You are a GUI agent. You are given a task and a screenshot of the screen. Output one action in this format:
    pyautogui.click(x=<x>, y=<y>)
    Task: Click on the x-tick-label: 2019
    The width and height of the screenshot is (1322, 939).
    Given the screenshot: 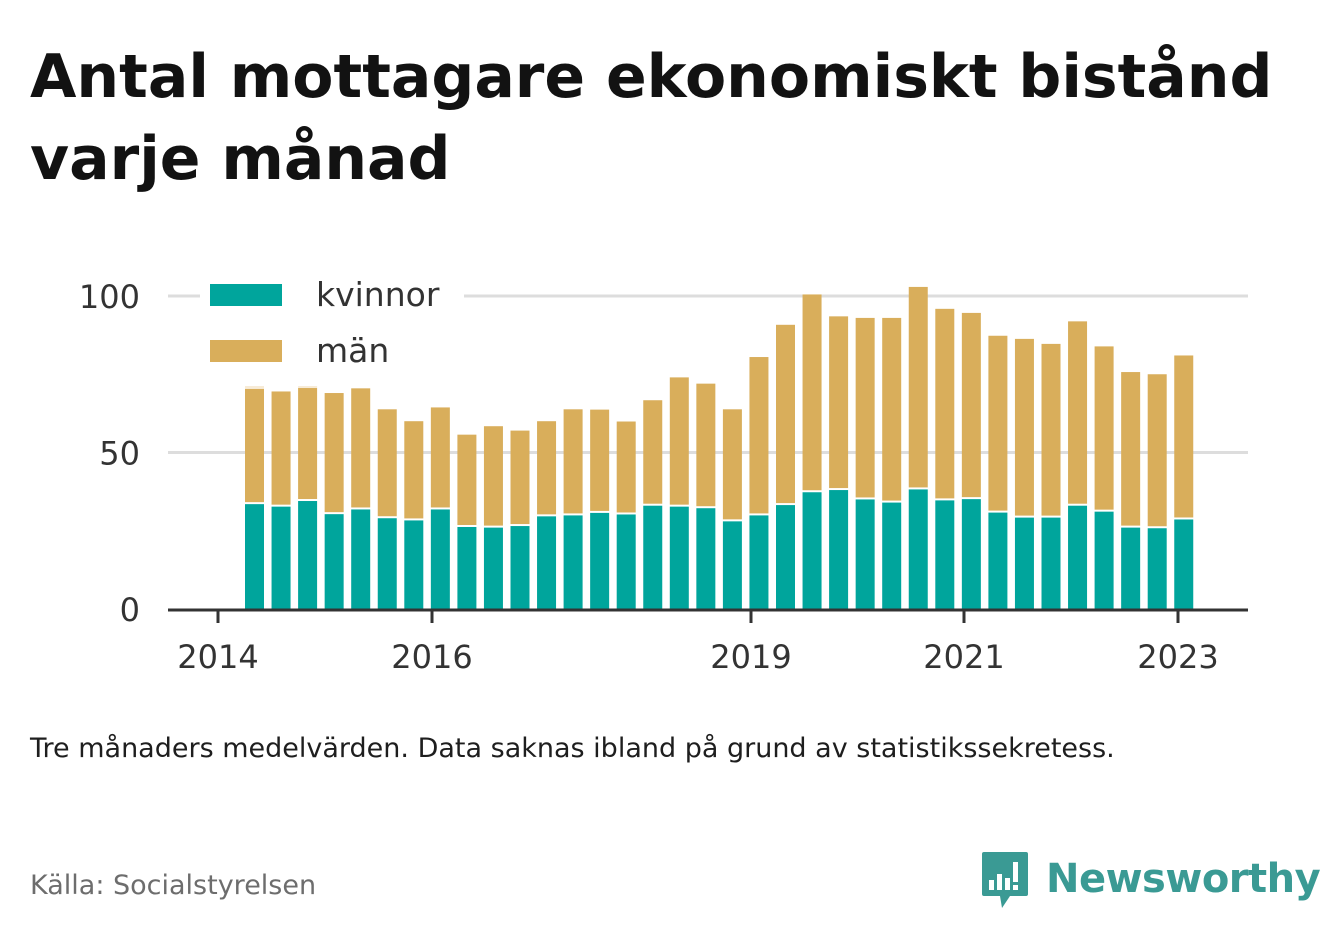 What is the action you would take?
    pyautogui.click(x=750, y=657)
    